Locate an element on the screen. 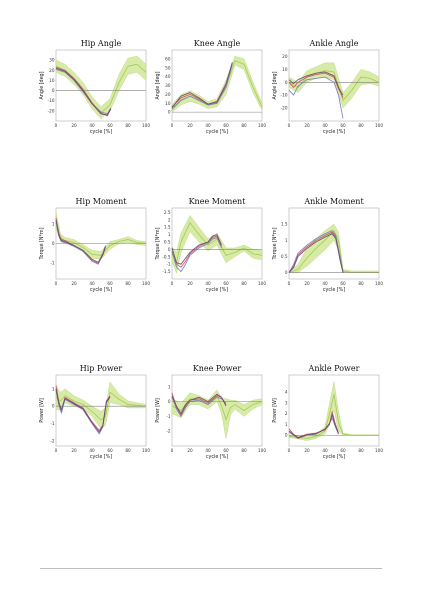 The height and width of the screenshot is (600, 422). y-tick-label: 40 is located at coordinates (168, 76).